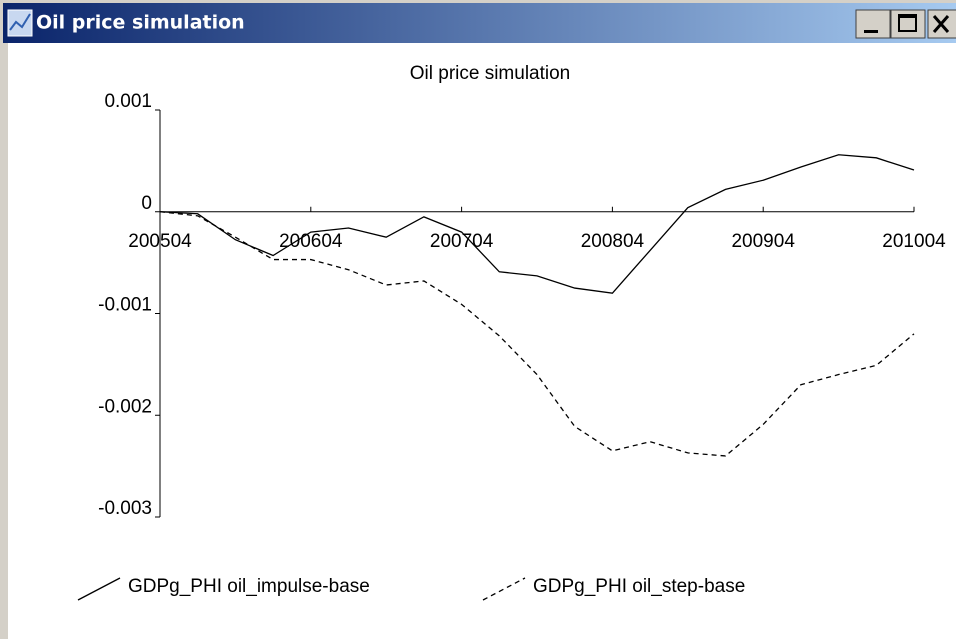 This screenshot has height=639, width=956. I want to click on legend-label: GDPg_PHI oil_step-base, so click(639, 586).